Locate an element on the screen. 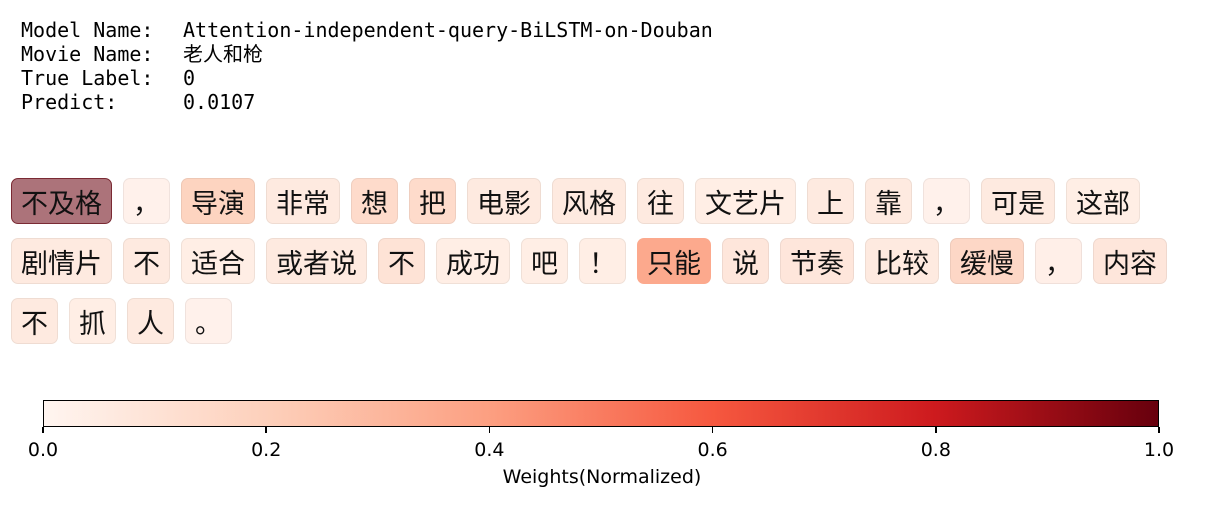  meta-value-movie: 老人和枪 is located at coordinates (223, 54).